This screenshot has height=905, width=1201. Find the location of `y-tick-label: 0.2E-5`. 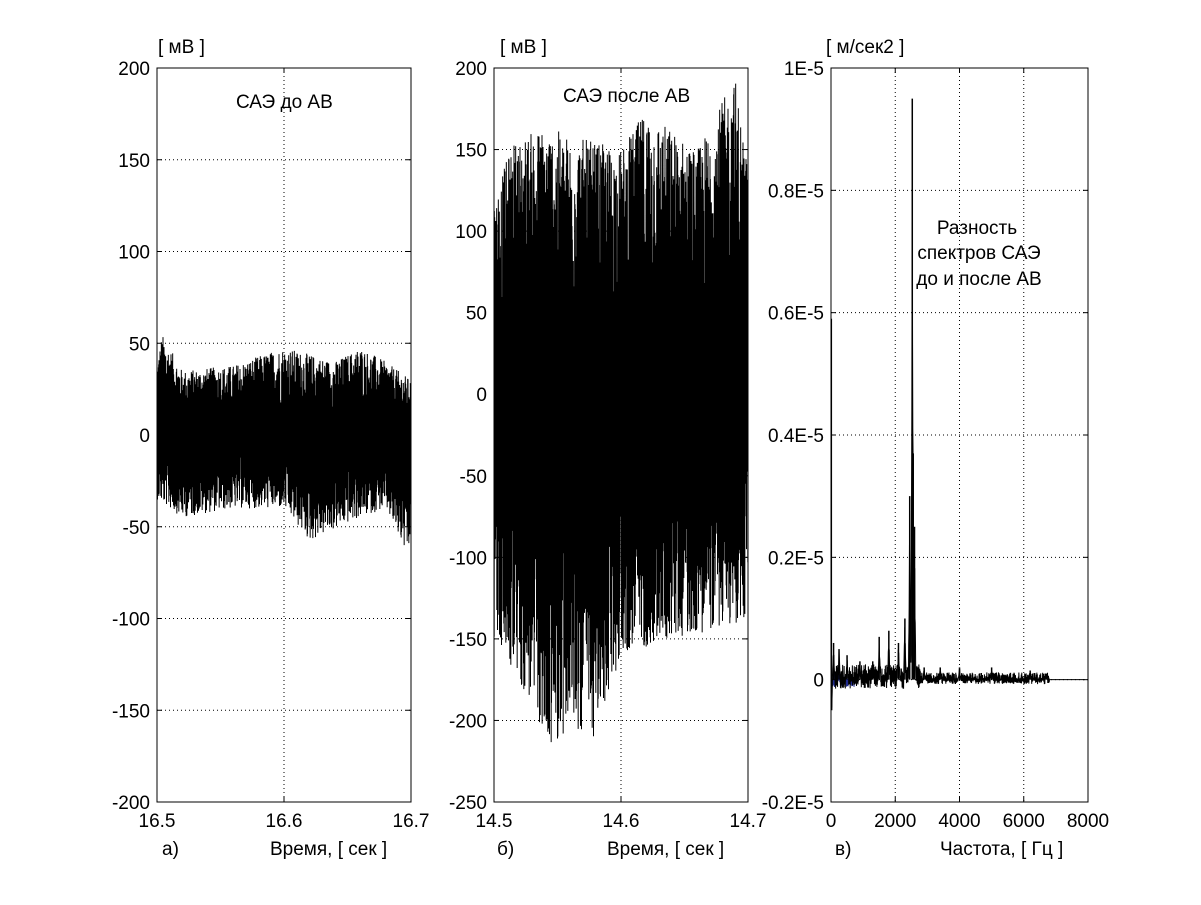

y-tick-label: 0.2E-5 is located at coordinates (796, 558).